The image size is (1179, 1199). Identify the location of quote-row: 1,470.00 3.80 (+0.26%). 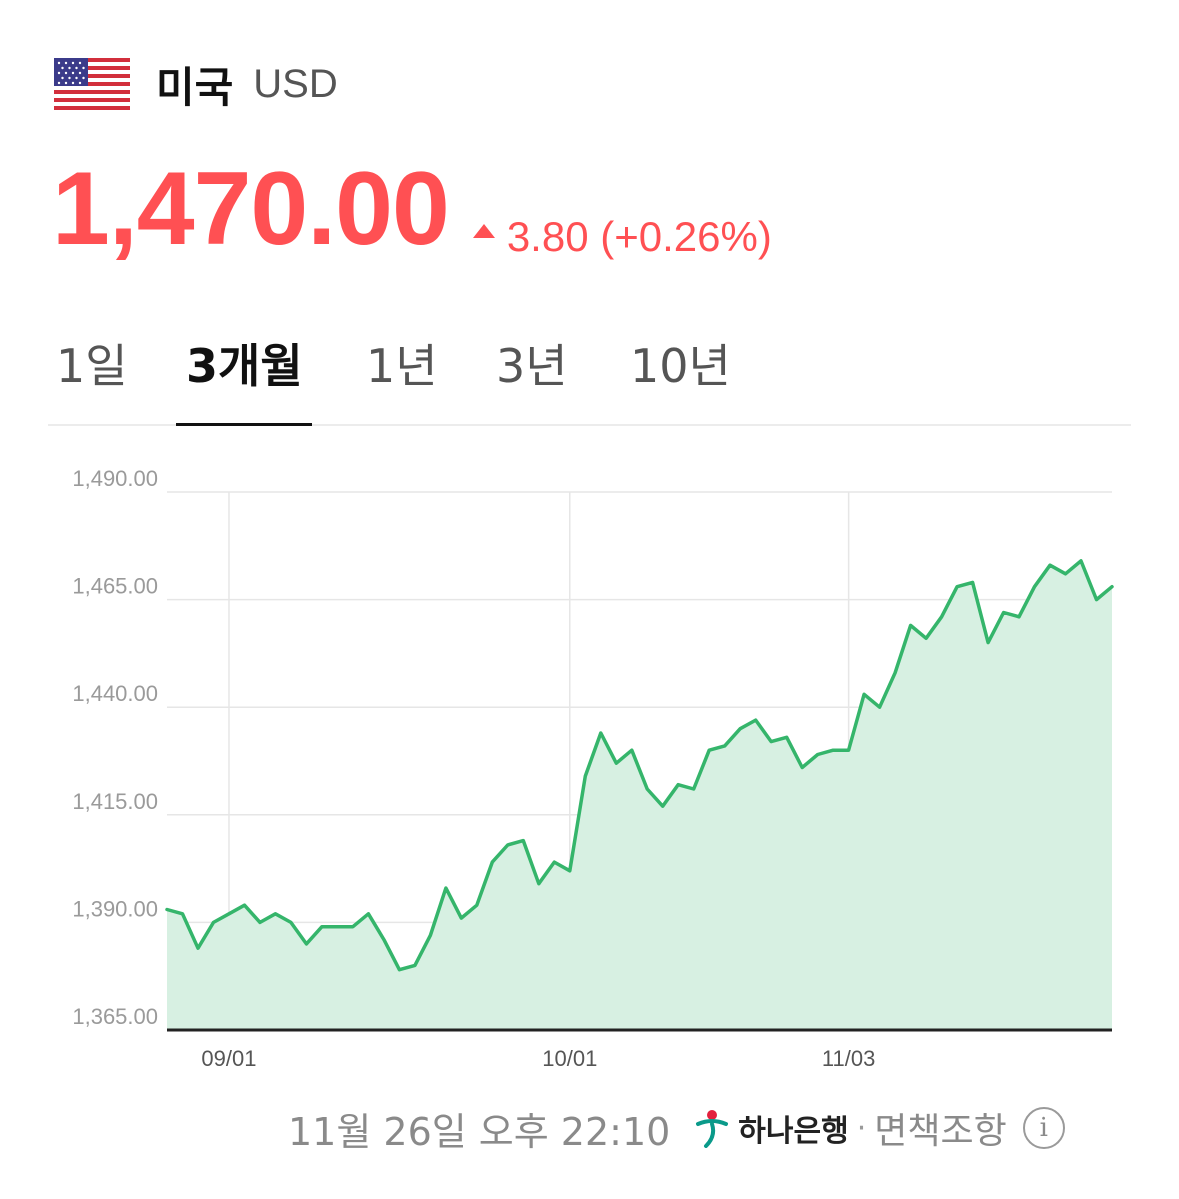
(412, 209).